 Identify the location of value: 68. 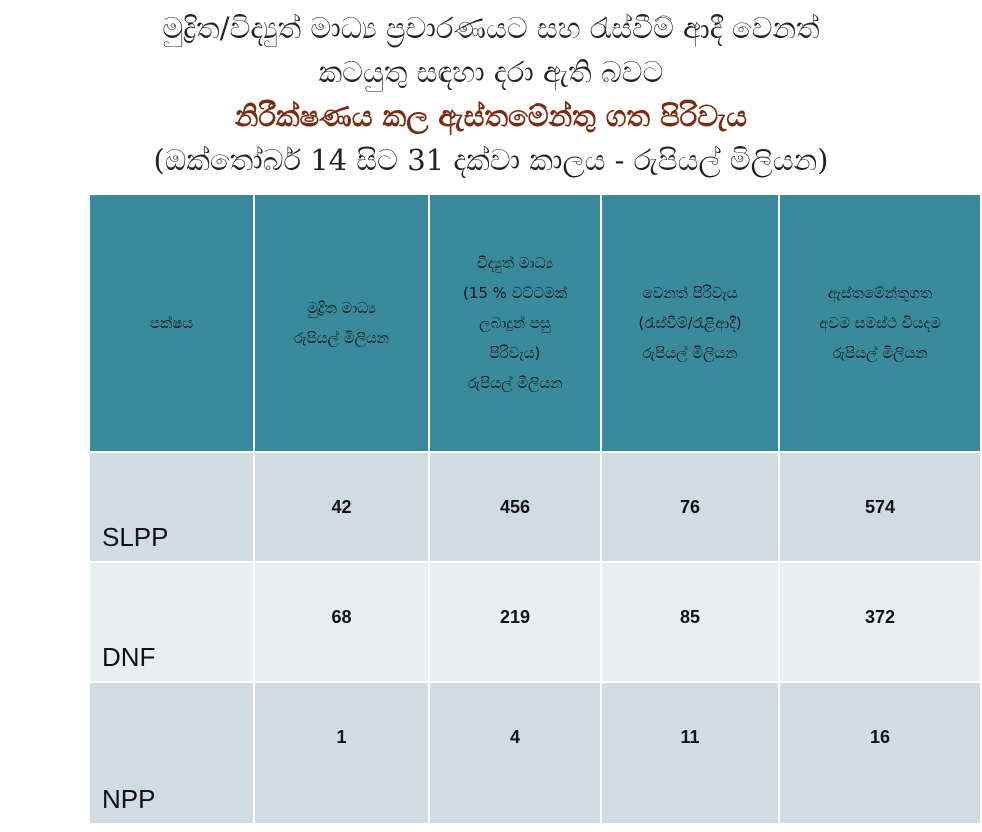
(341, 617).